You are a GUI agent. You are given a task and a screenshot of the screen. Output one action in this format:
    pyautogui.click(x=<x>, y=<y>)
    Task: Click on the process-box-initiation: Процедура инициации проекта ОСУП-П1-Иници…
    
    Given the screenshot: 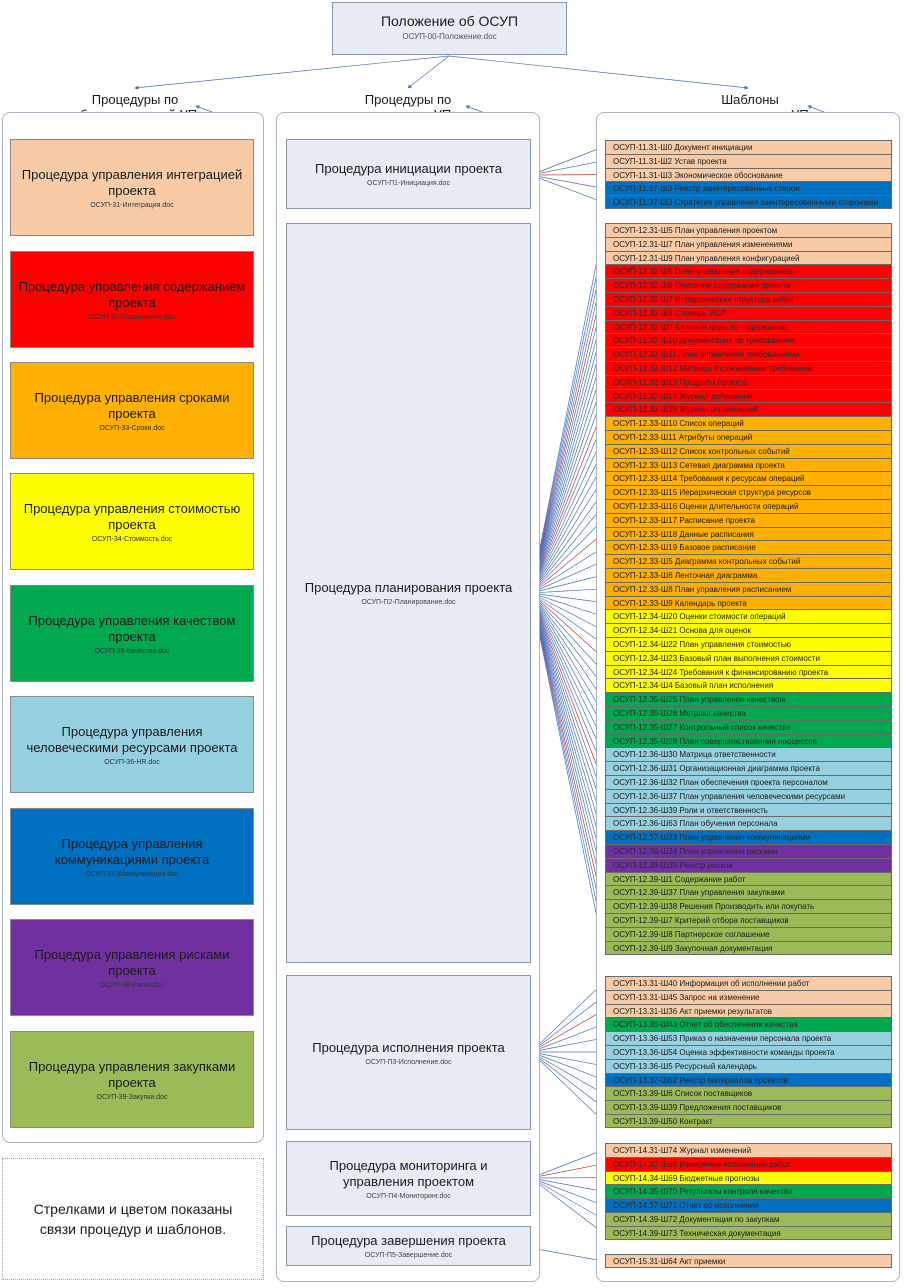 What is the action you would take?
    pyautogui.click(x=408, y=174)
    